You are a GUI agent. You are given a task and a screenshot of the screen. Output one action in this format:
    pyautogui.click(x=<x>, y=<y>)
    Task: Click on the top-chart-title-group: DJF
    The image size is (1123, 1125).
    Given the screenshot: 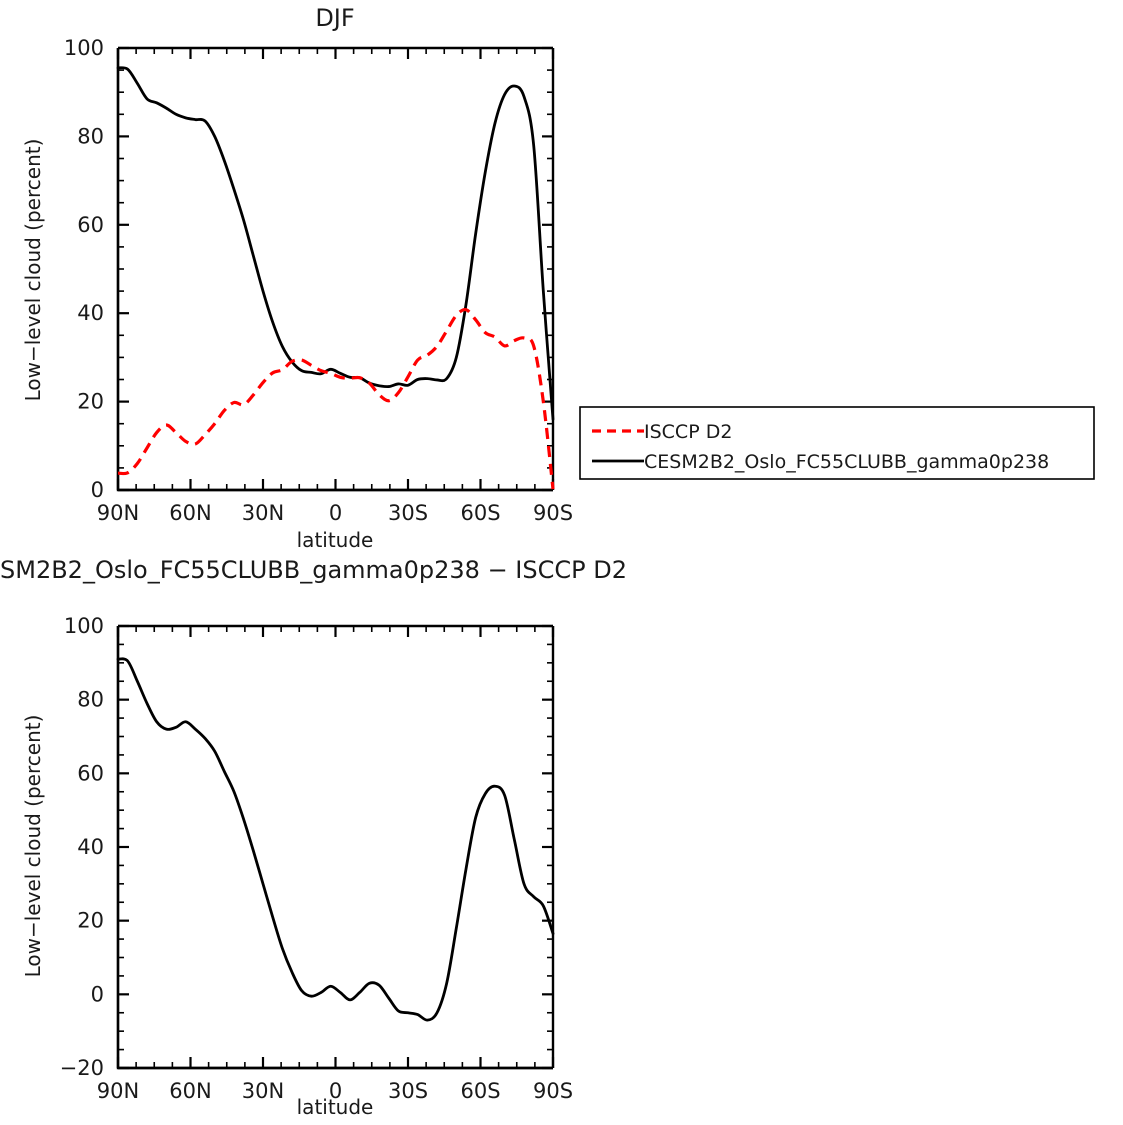 What is the action you would take?
    pyautogui.click(x=334, y=18)
    